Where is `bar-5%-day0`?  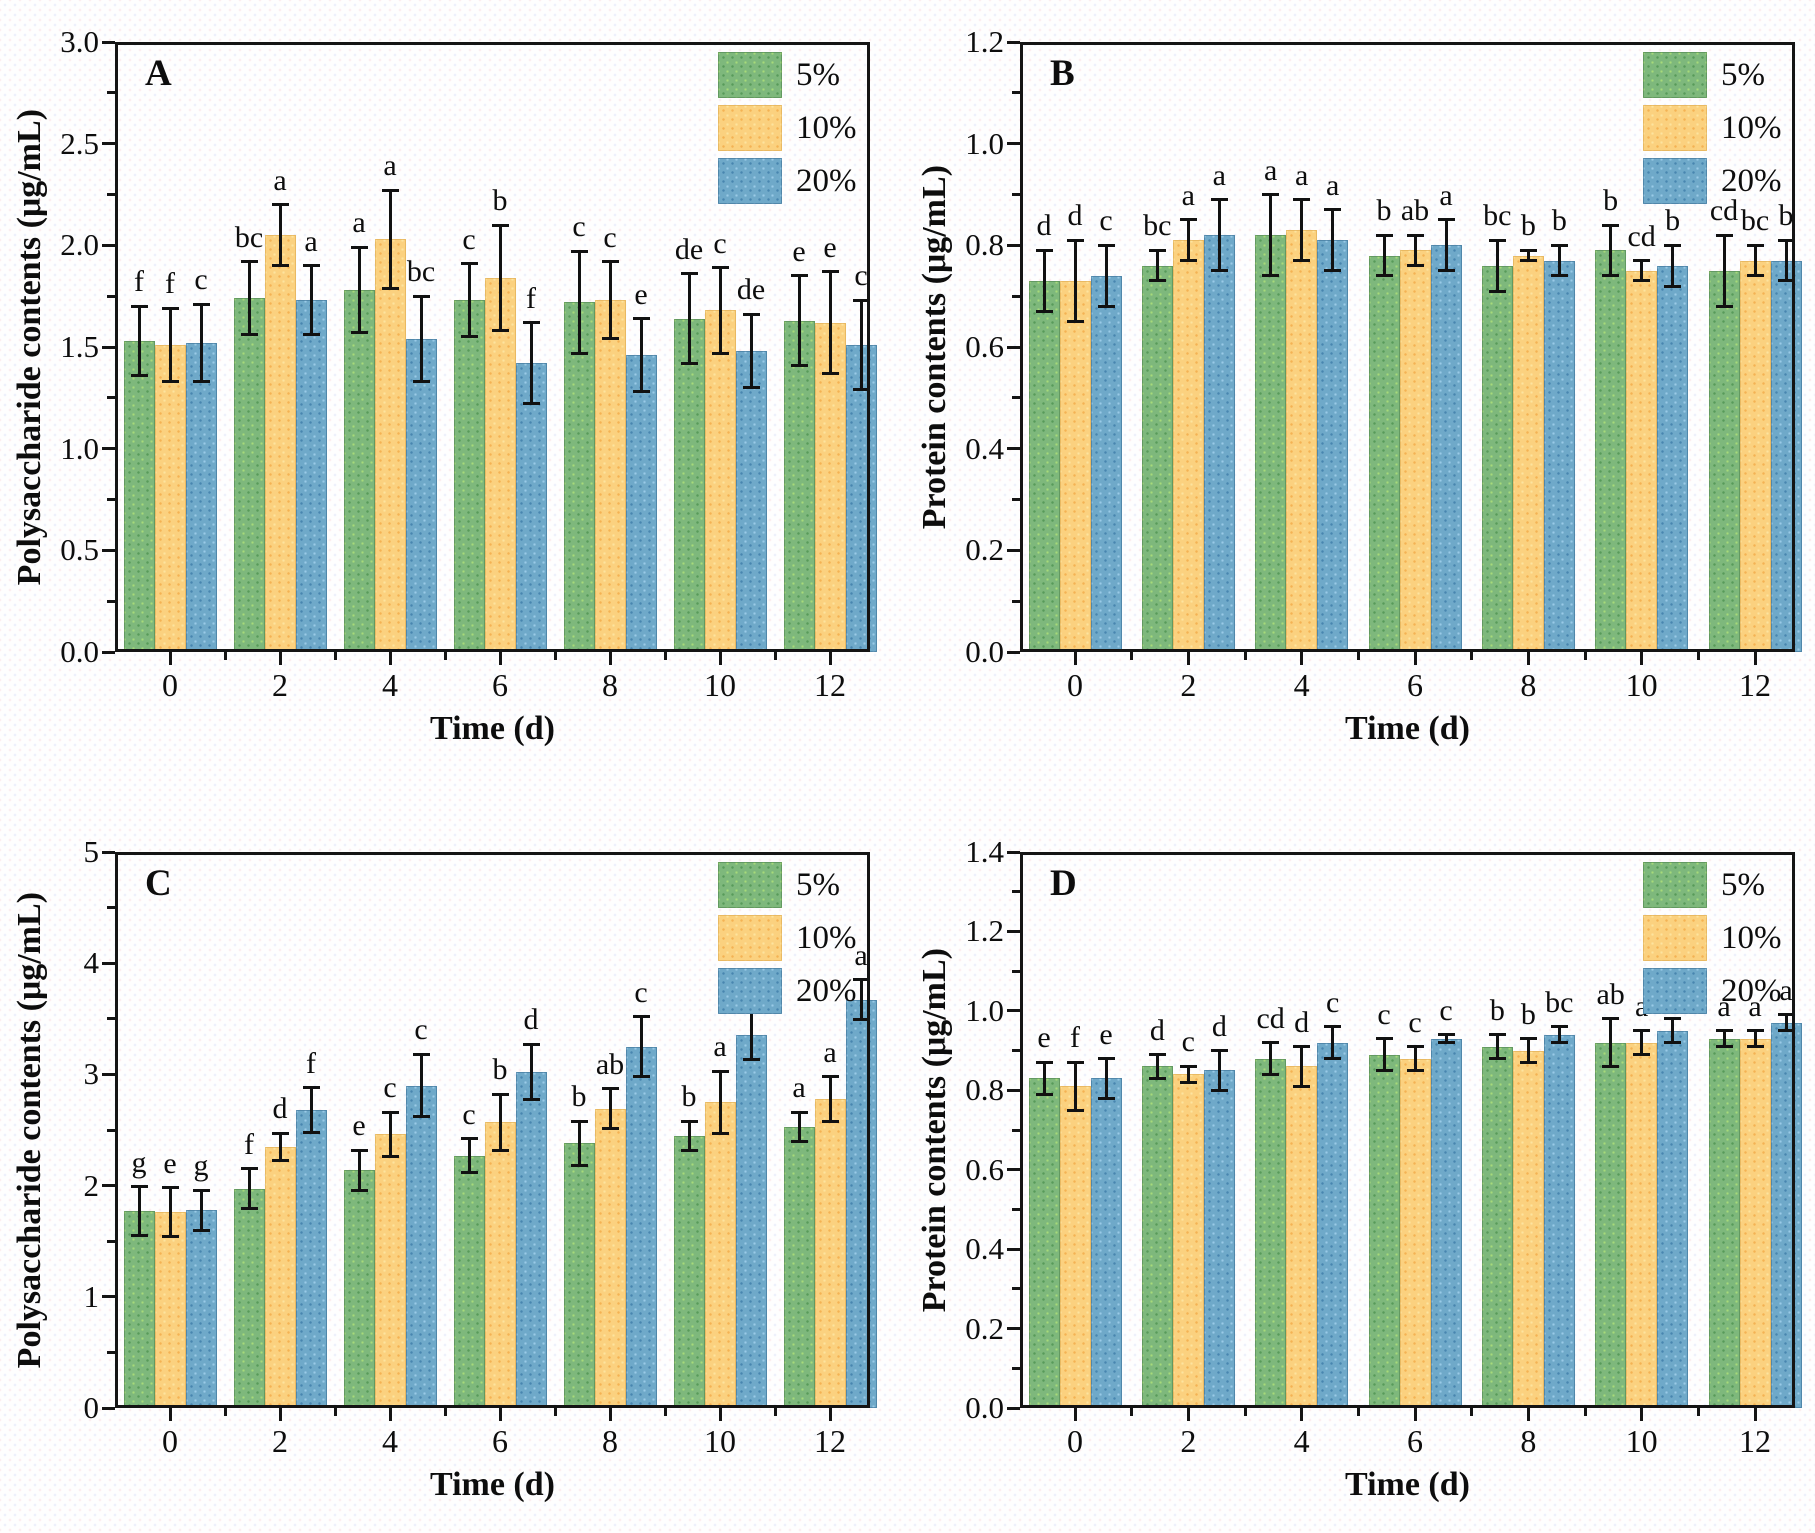
bar-5%-day0 is located at coordinates (139, 496).